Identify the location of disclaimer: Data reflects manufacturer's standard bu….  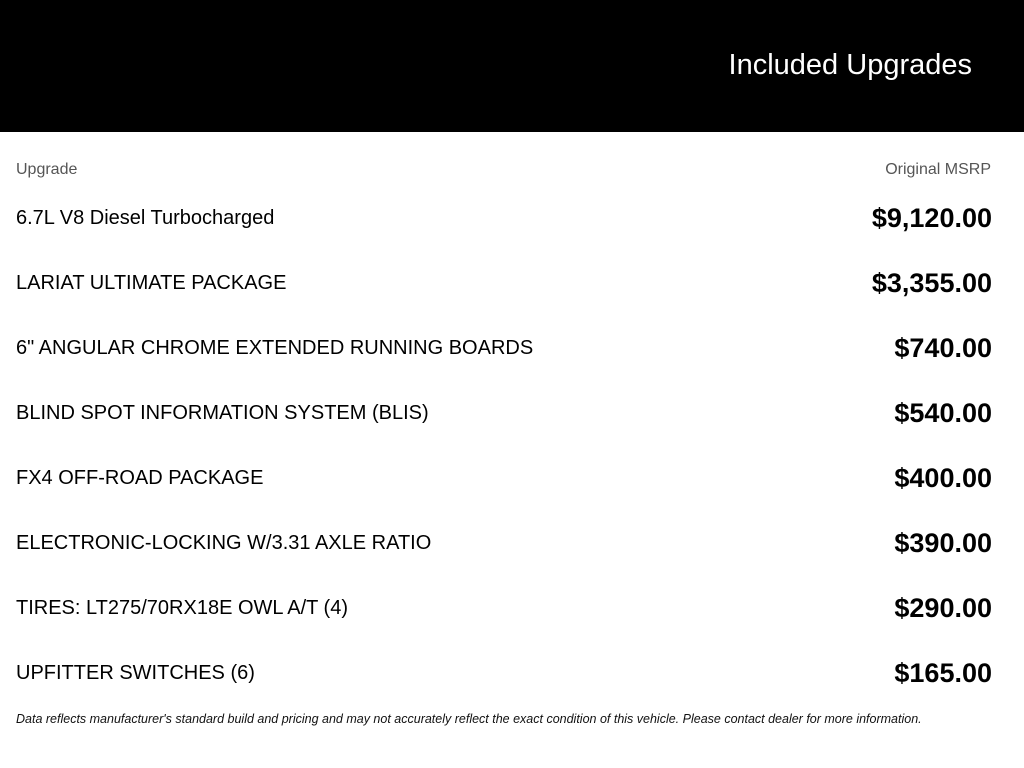
(469, 719).